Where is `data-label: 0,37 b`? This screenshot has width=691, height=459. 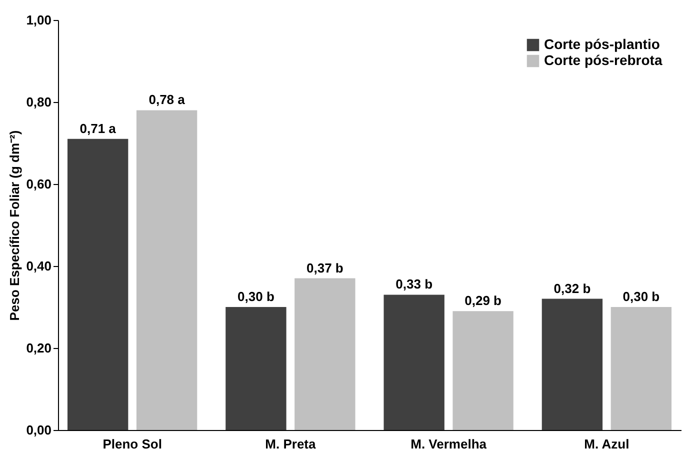 data-label: 0,37 b is located at coordinates (325, 268).